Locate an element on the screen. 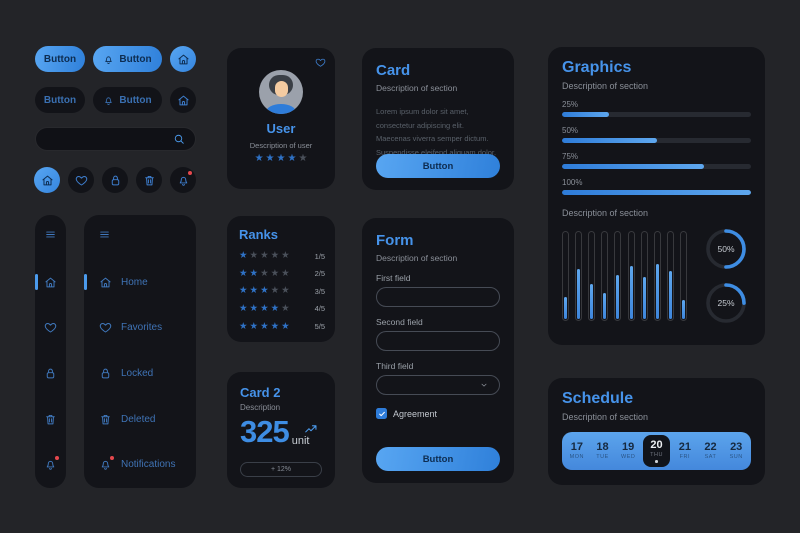 This screenshot has height=533, width=800. search-icon is located at coordinates (179, 139).